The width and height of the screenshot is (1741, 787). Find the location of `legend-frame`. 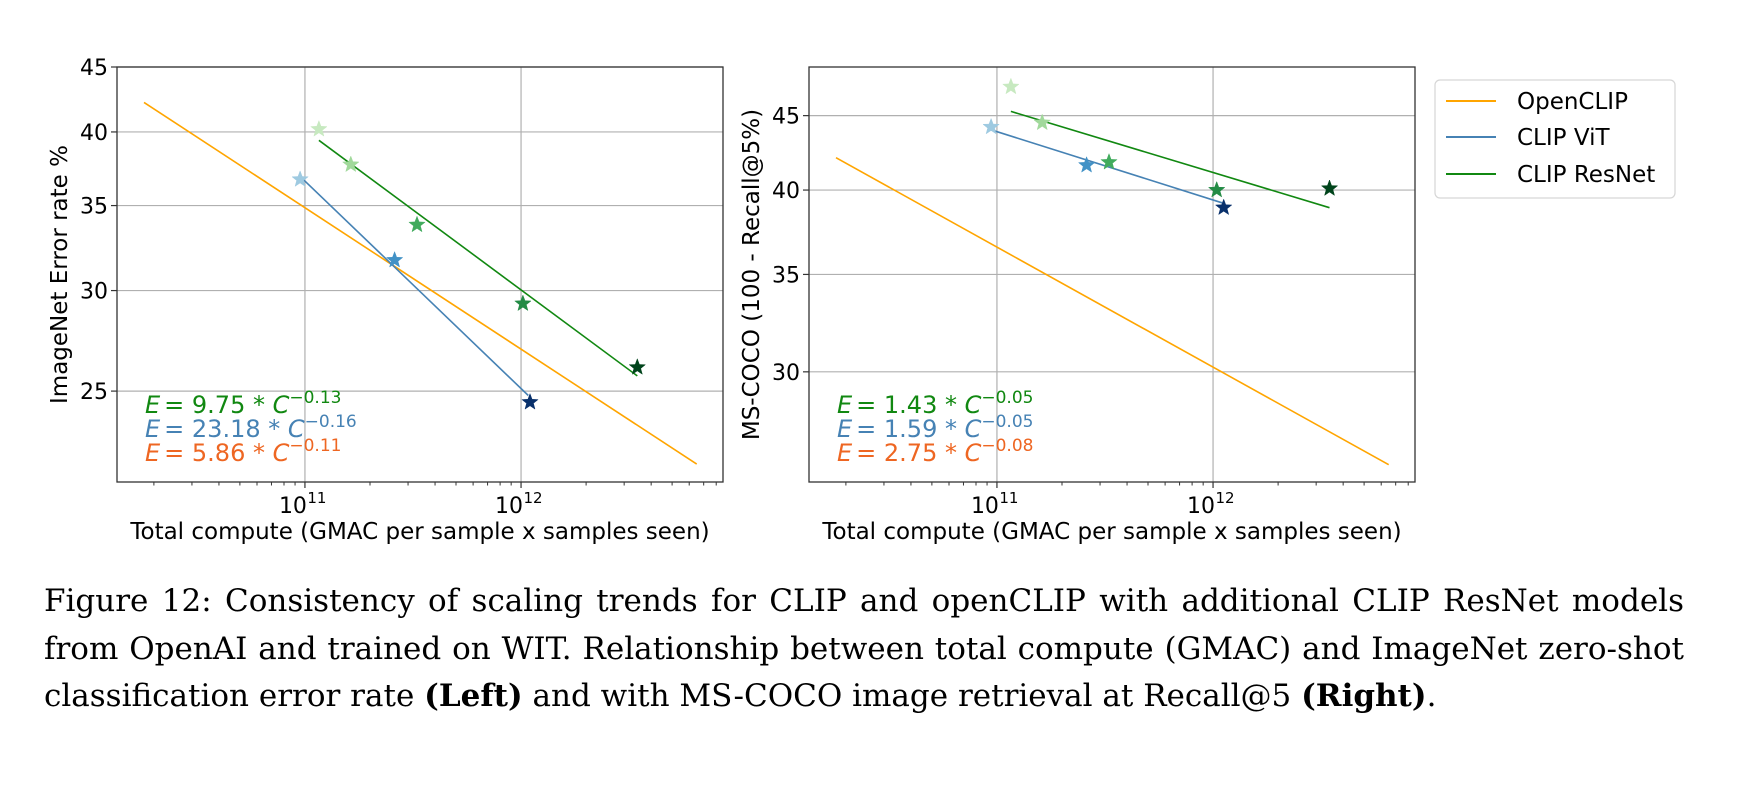

legend-frame is located at coordinates (1555, 139).